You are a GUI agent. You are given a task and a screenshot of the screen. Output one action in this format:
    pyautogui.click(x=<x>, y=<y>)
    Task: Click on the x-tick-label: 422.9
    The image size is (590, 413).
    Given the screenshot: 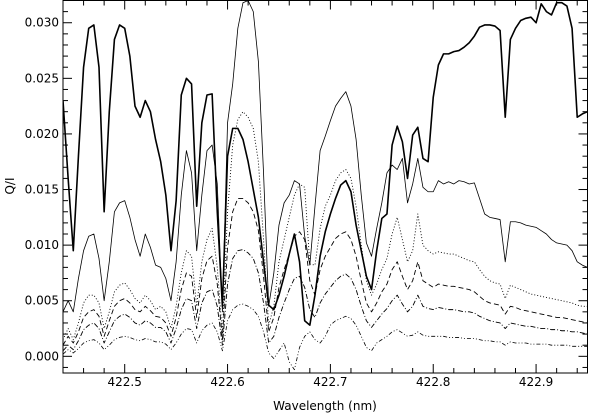 What is the action you would take?
    pyautogui.click(x=536, y=382)
    